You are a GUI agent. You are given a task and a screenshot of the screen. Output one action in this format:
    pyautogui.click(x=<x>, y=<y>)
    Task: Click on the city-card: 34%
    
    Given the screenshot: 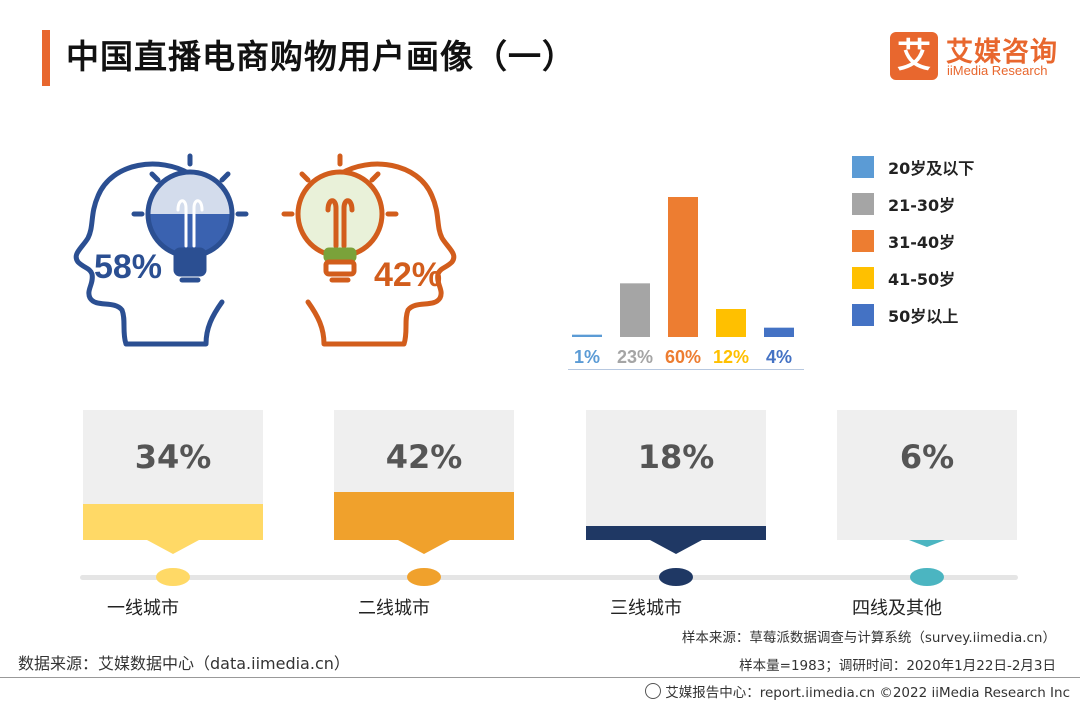 What is the action you would take?
    pyautogui.click(x=173, y=482)
    